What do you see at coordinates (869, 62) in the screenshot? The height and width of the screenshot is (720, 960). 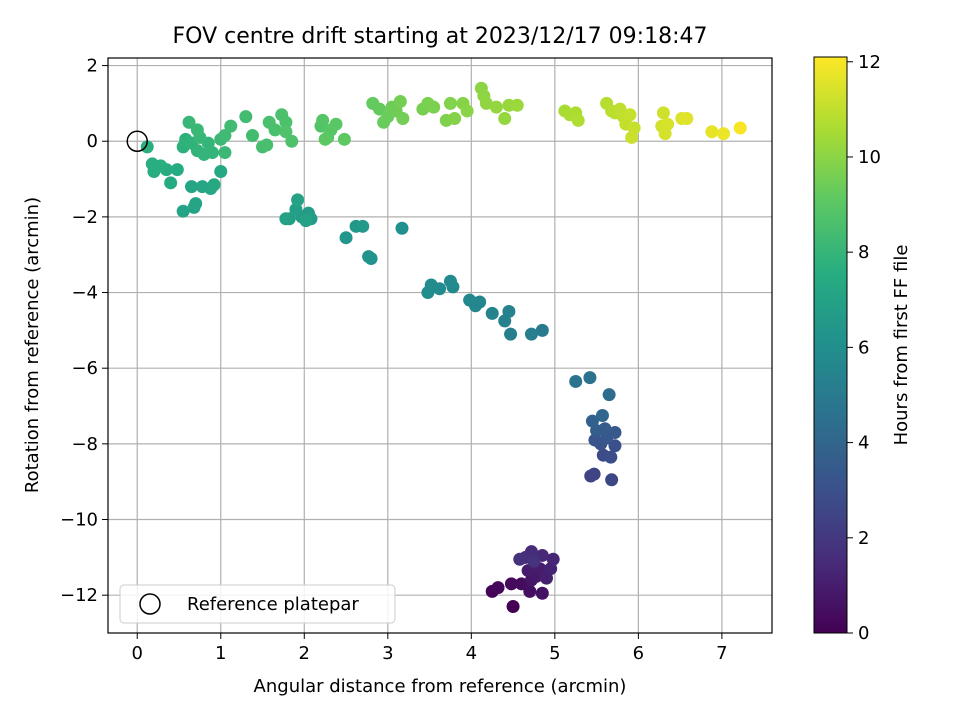 I see `colorbar-tick-label: 12` at bounding box center [869, 62].